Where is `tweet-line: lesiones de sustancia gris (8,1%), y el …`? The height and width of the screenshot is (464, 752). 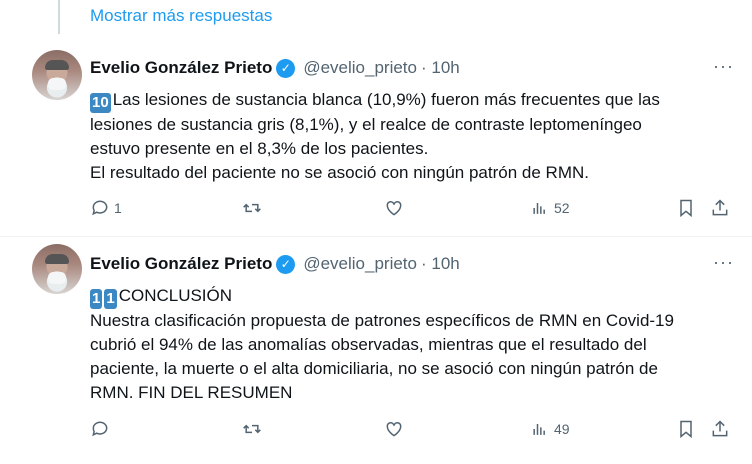 tweet-line: lesiones de sustancia gris (8,1%), y el … is located at coordinates (415, 125).